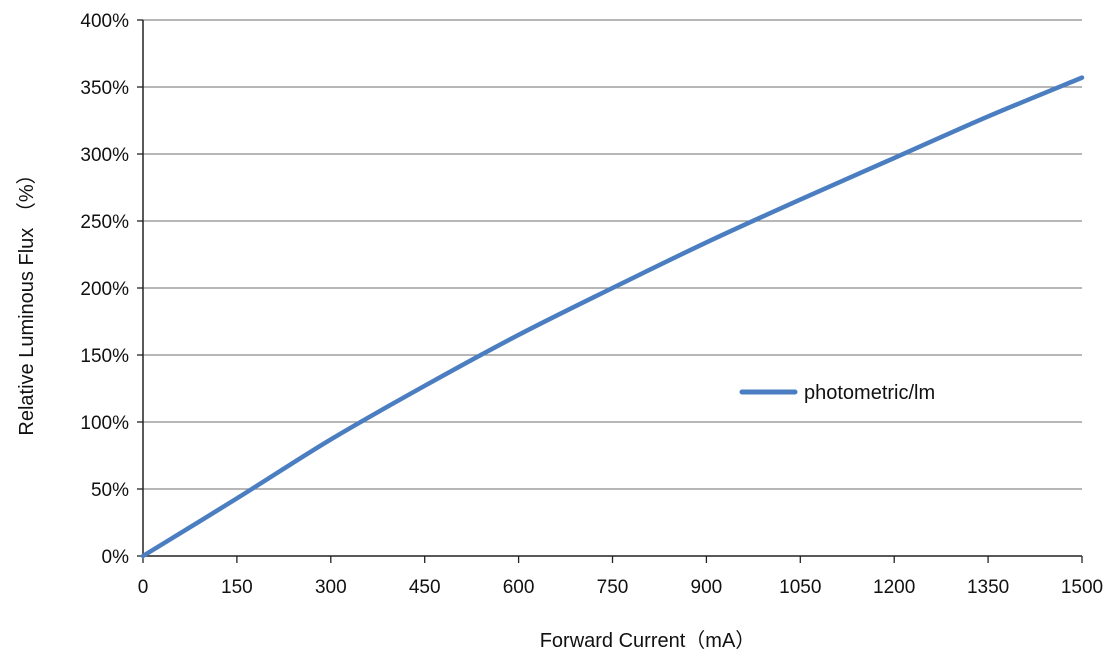  Describe the element at coordinates (331, 587) in the screenshot. I see `x-tick-label-300: 300` at that location.